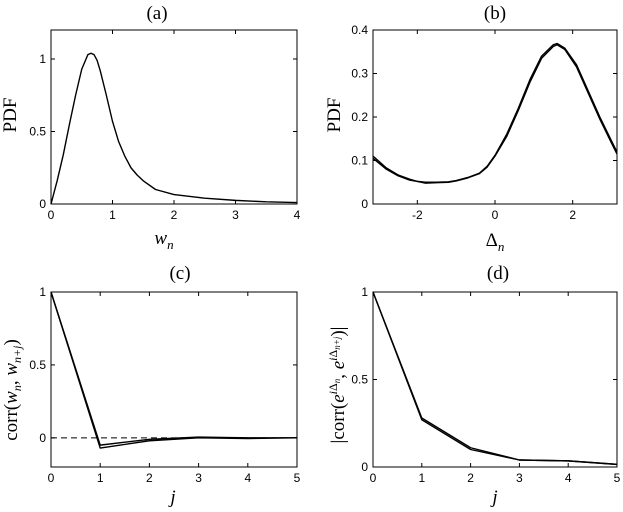  Describe the element at coordinates (493, 497) in the screenshot. I see `panel-d-xlabel: j` at that location.